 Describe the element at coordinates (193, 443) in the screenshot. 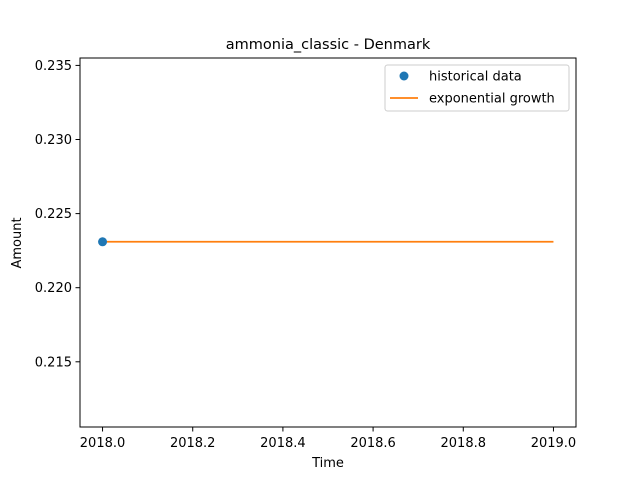

I see `x-tick-label: 2018.2` at that location.